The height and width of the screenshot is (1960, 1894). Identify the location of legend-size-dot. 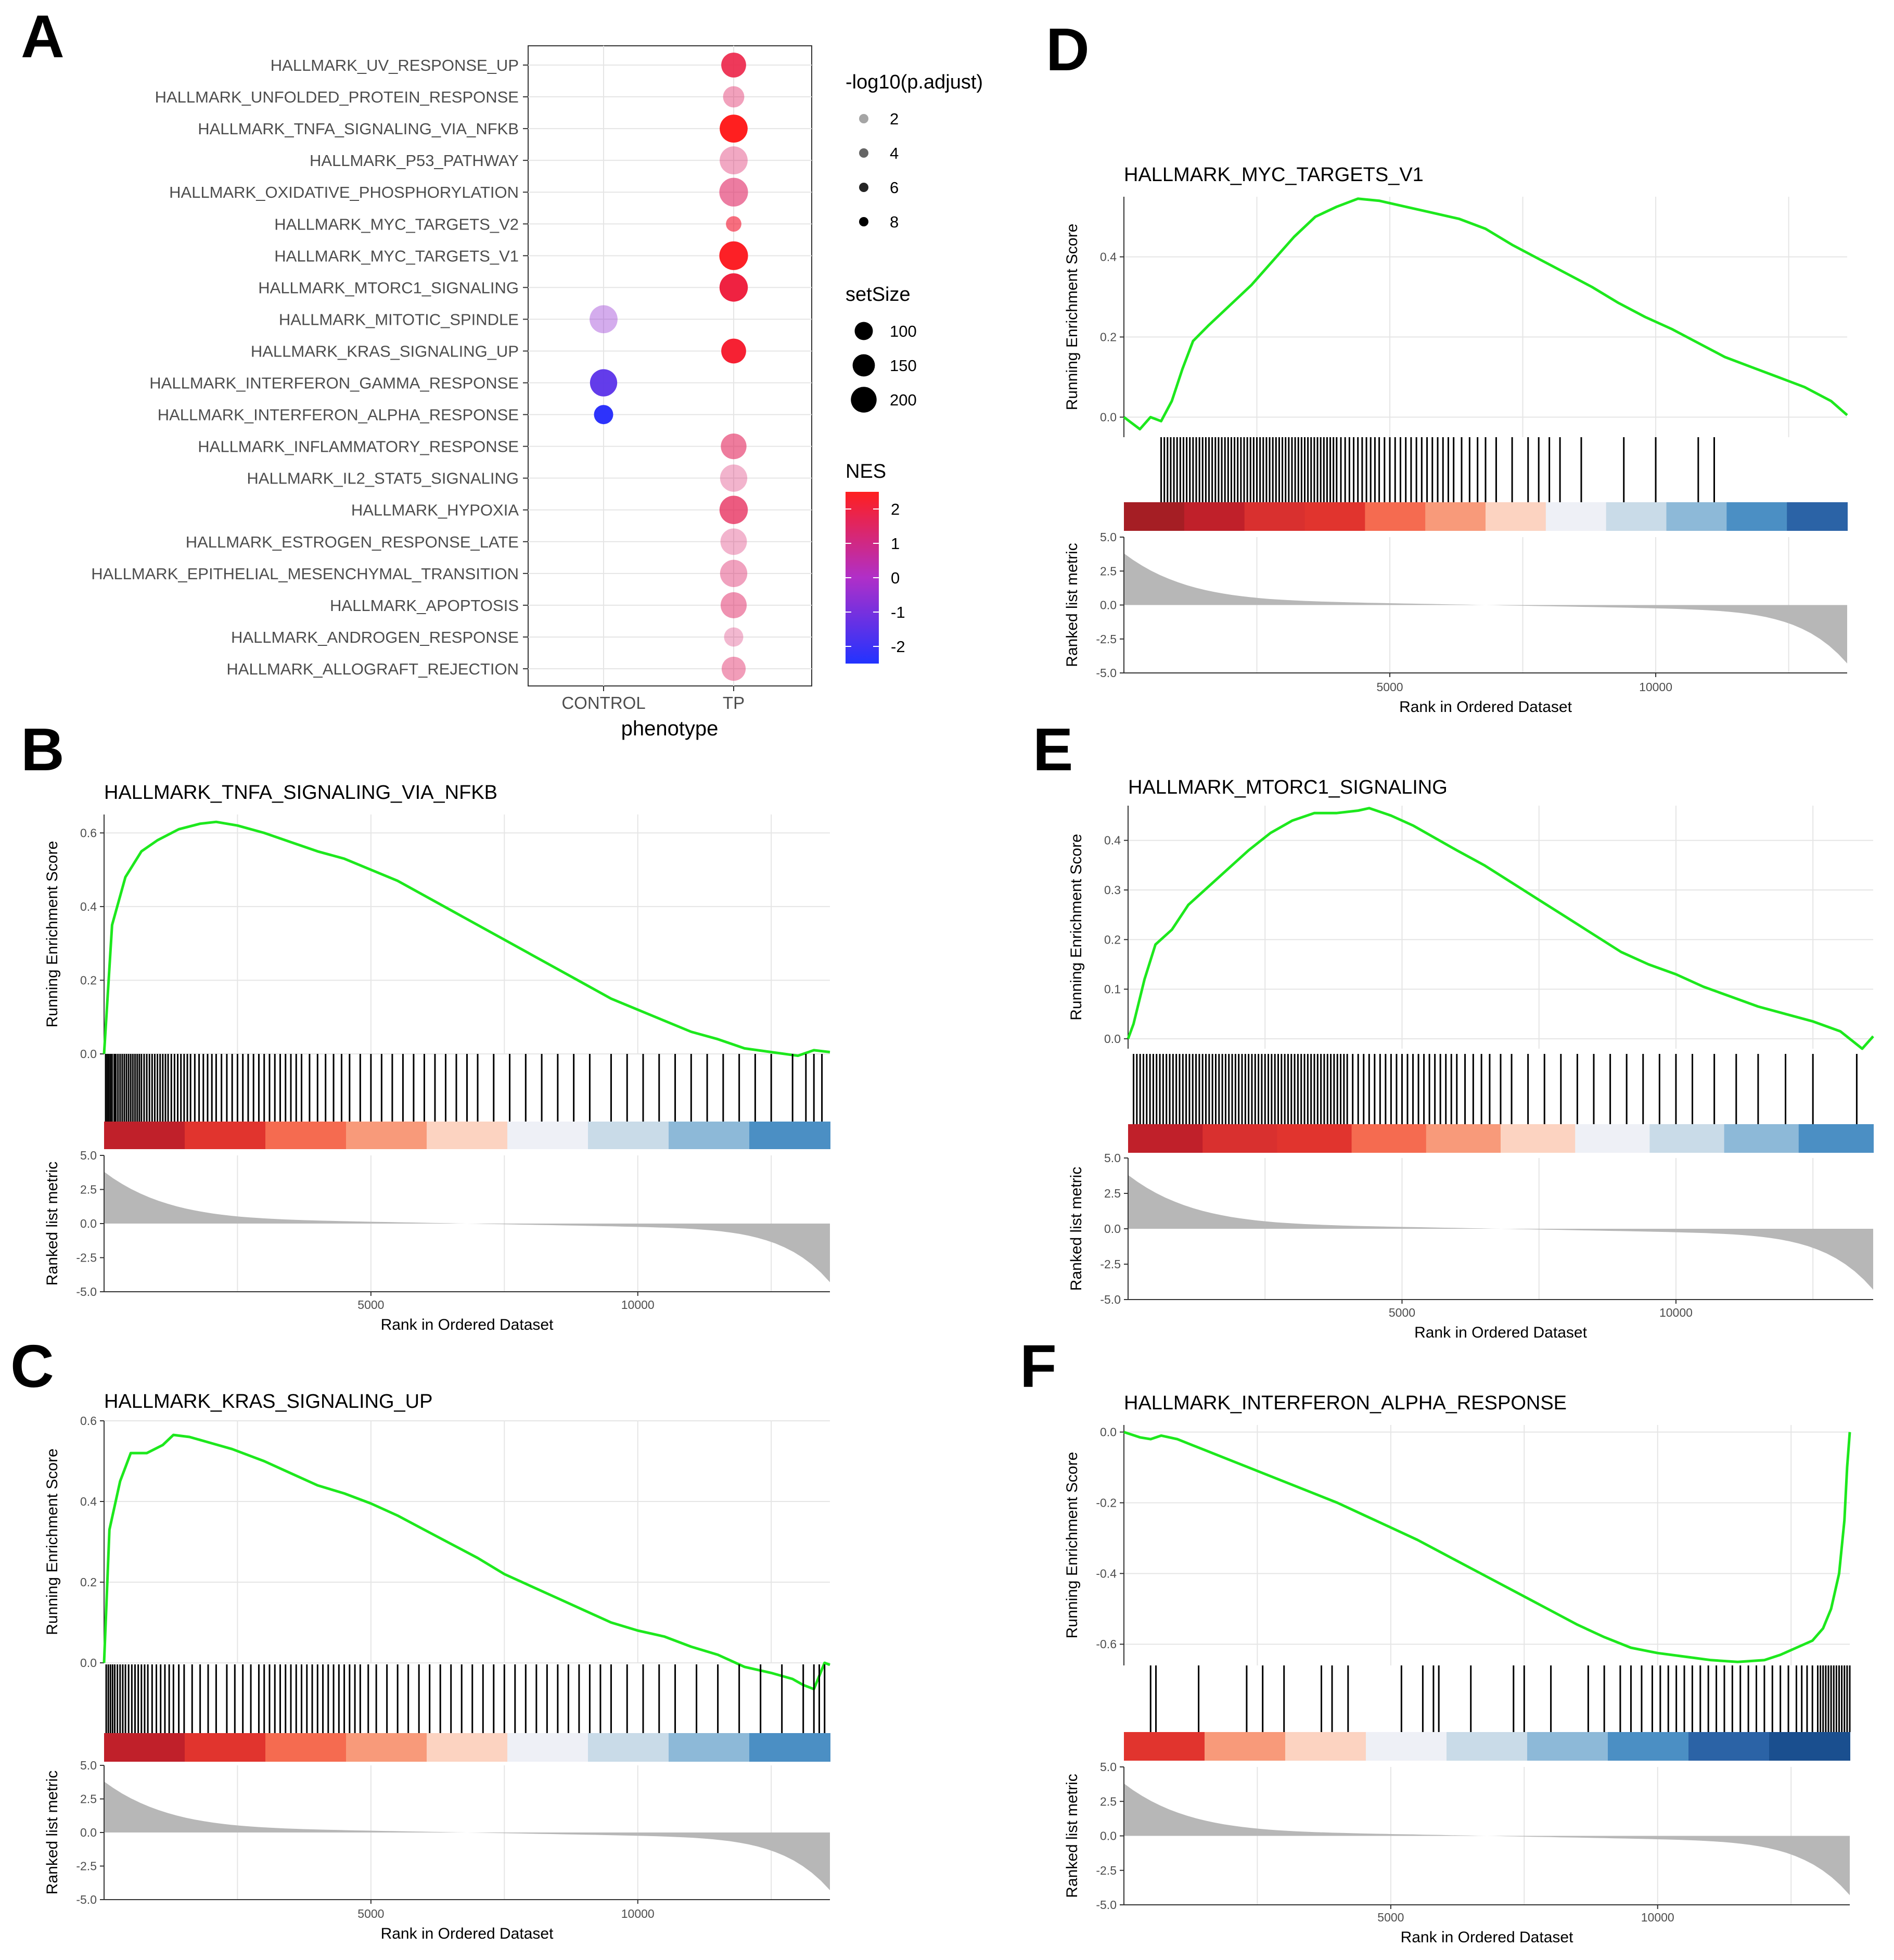
(864, 400).